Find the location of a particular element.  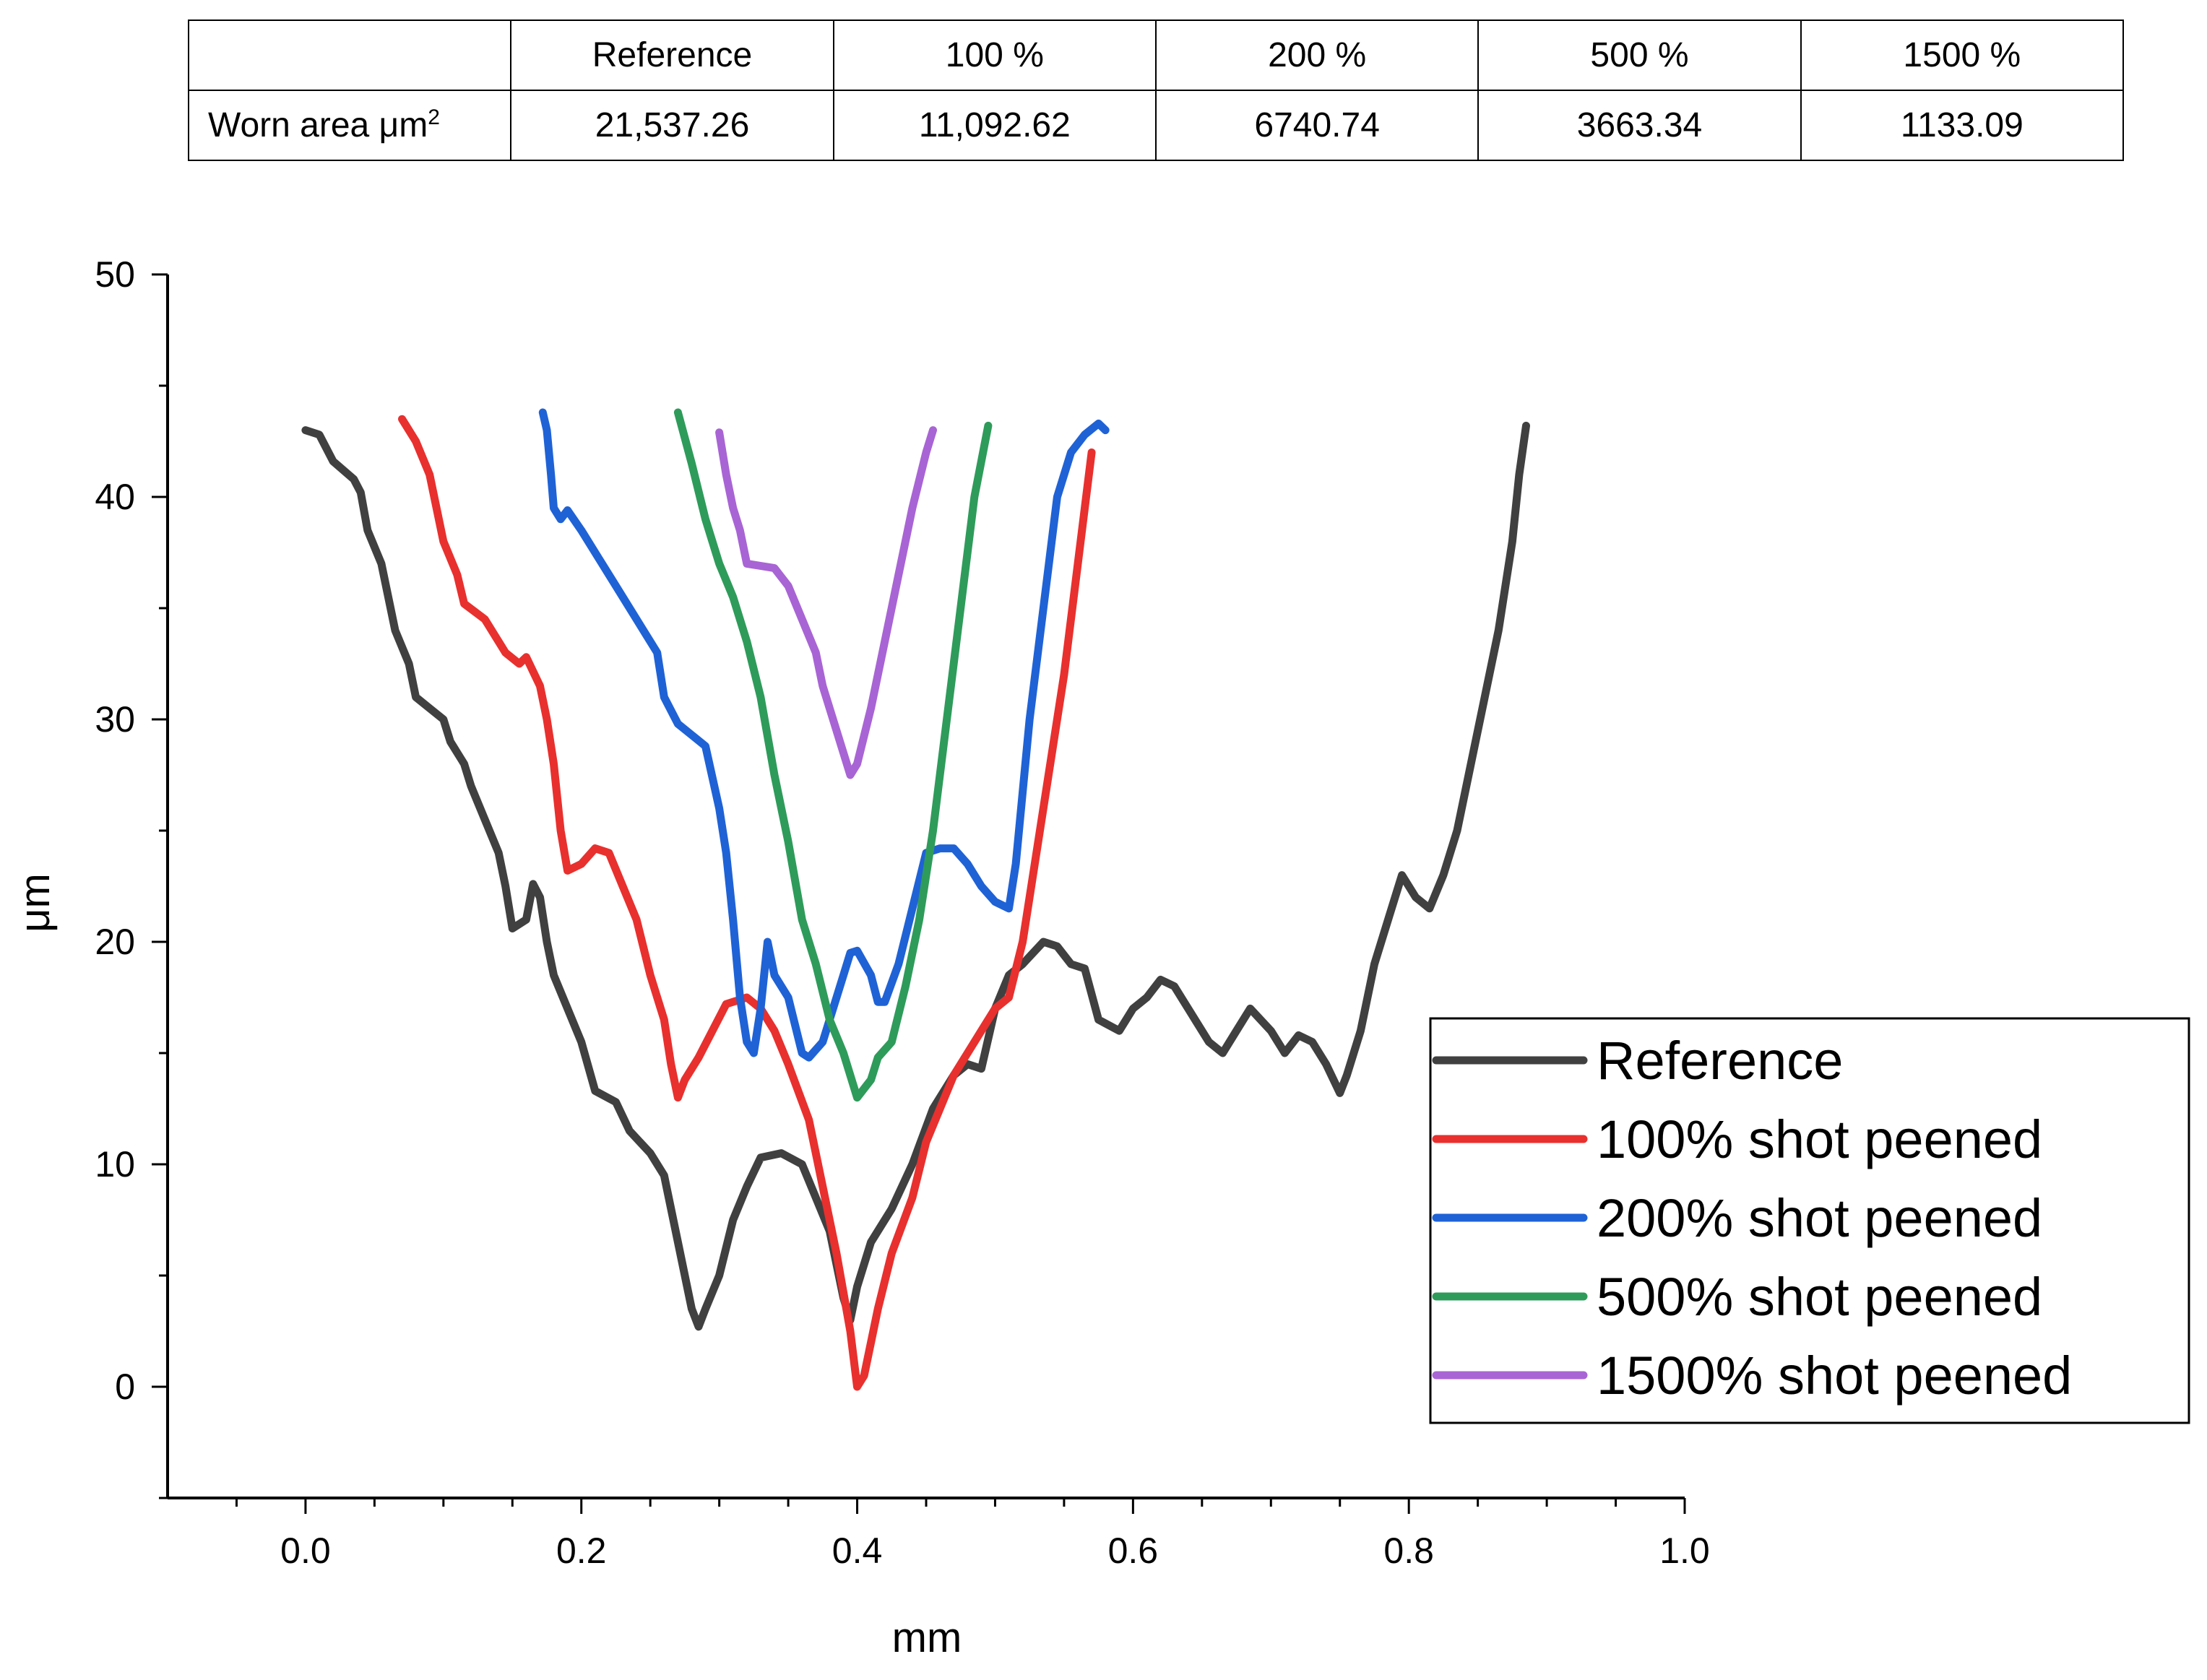

x-tick-label: 0.4 is located at coordinates (857, 1550).